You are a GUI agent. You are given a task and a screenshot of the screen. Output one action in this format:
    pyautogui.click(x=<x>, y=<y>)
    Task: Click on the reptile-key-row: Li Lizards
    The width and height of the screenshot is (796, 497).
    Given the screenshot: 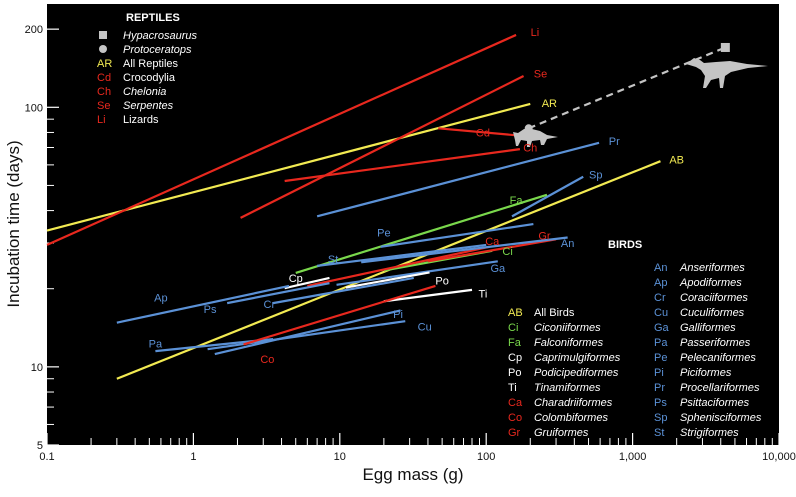 What is the action you would take?
    pyautogui.click(x=128, y=120)
    